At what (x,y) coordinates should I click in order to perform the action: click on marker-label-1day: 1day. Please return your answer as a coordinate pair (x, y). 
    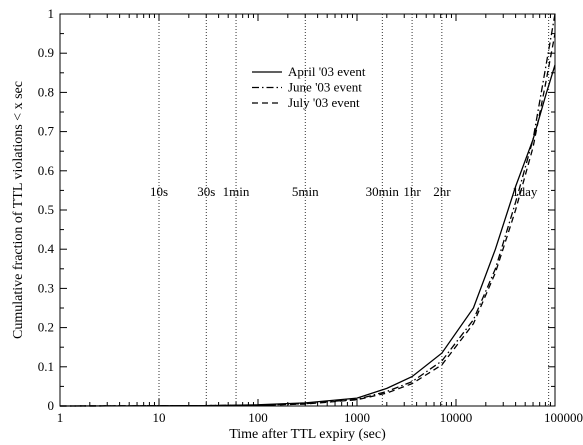
    Looking at the image, I should click on (525, 191).